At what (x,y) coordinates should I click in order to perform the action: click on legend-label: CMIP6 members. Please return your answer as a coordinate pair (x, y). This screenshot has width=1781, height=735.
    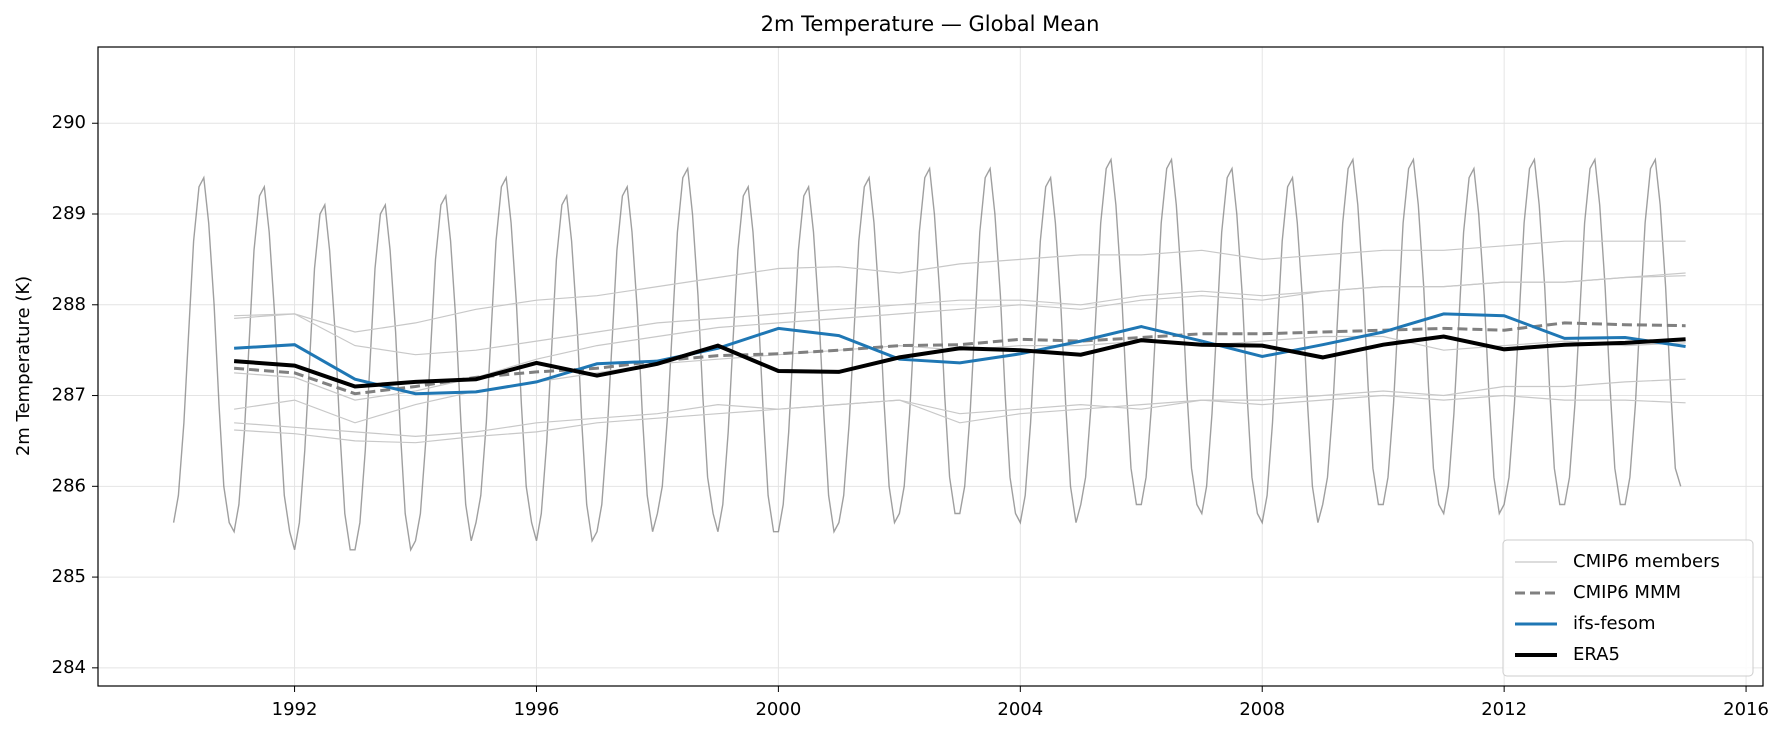
    Looking at the image, I should click on (1646, 561).